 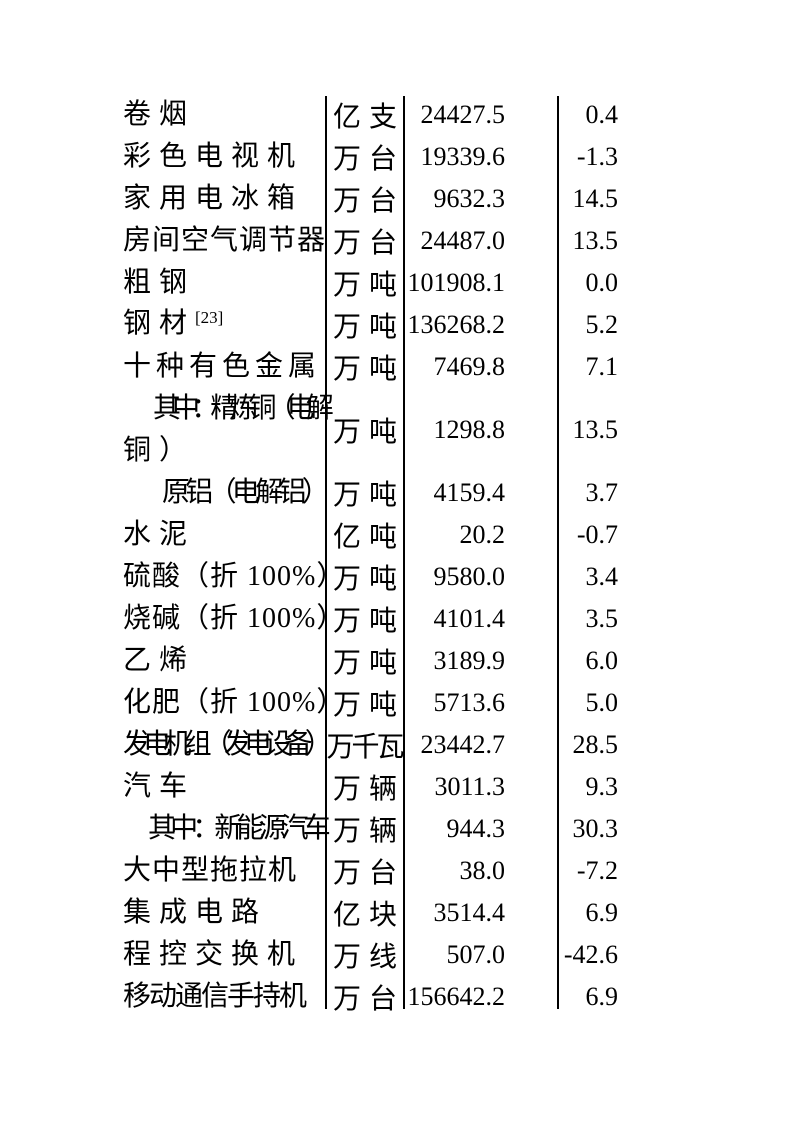 I want to click on product-name-cell: 家用电冰箱, so click(x=224, y=199).